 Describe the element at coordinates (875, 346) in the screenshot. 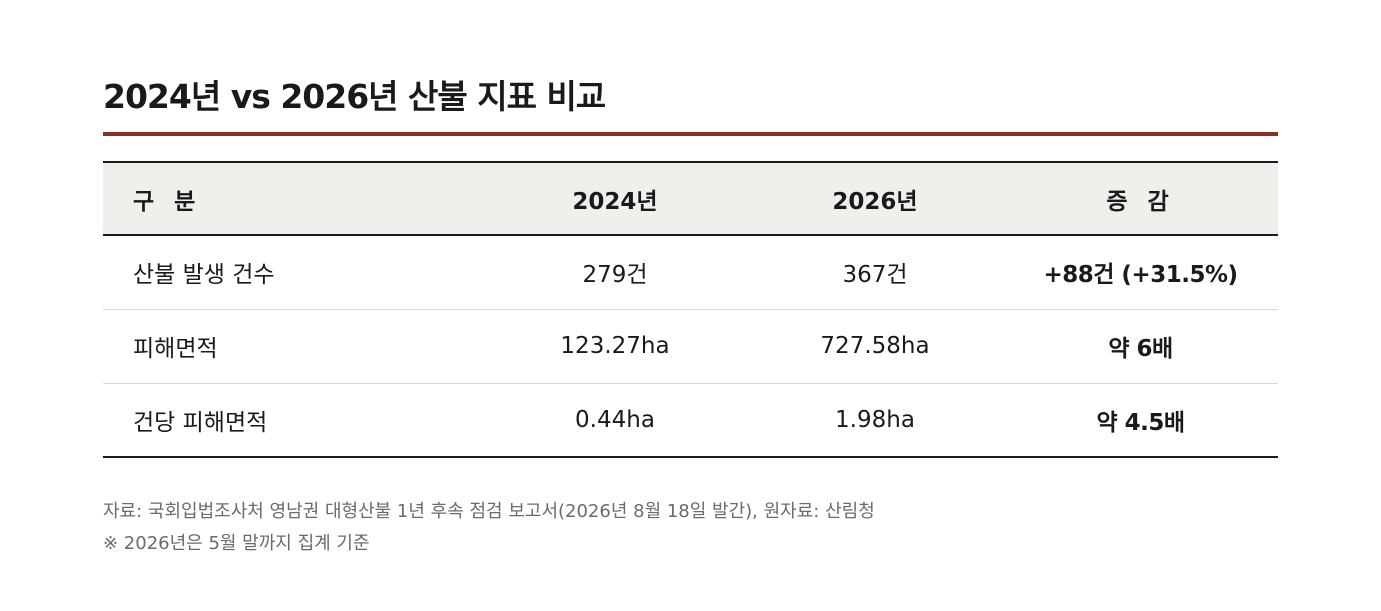

I see `cell-2026: 727.58ha` at that location.